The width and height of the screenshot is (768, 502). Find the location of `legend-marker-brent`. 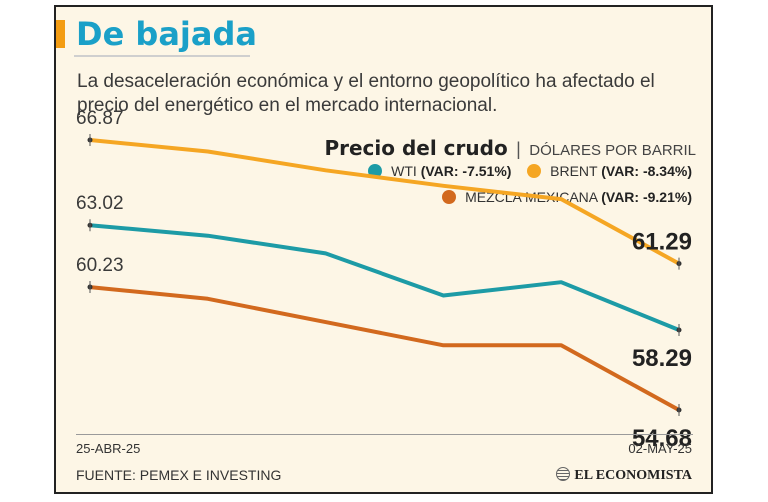

legend-marker-brent is located at coordinates (534, 171).